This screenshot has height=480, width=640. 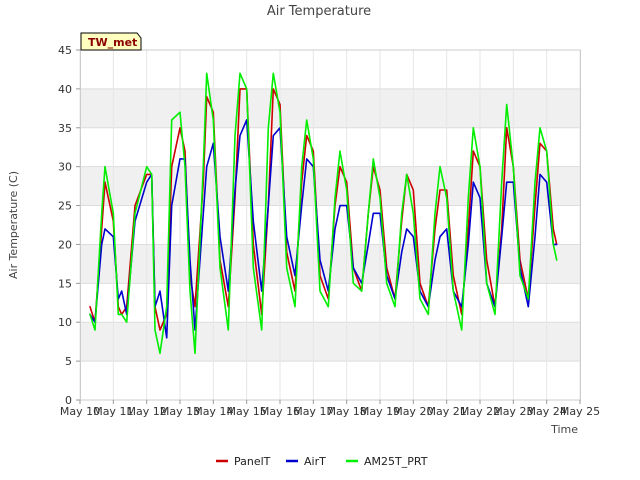 I want to click on y-axis-ticks: 0 5 10 15 20 25 30 35 40 45, so click(x=69, y=225).